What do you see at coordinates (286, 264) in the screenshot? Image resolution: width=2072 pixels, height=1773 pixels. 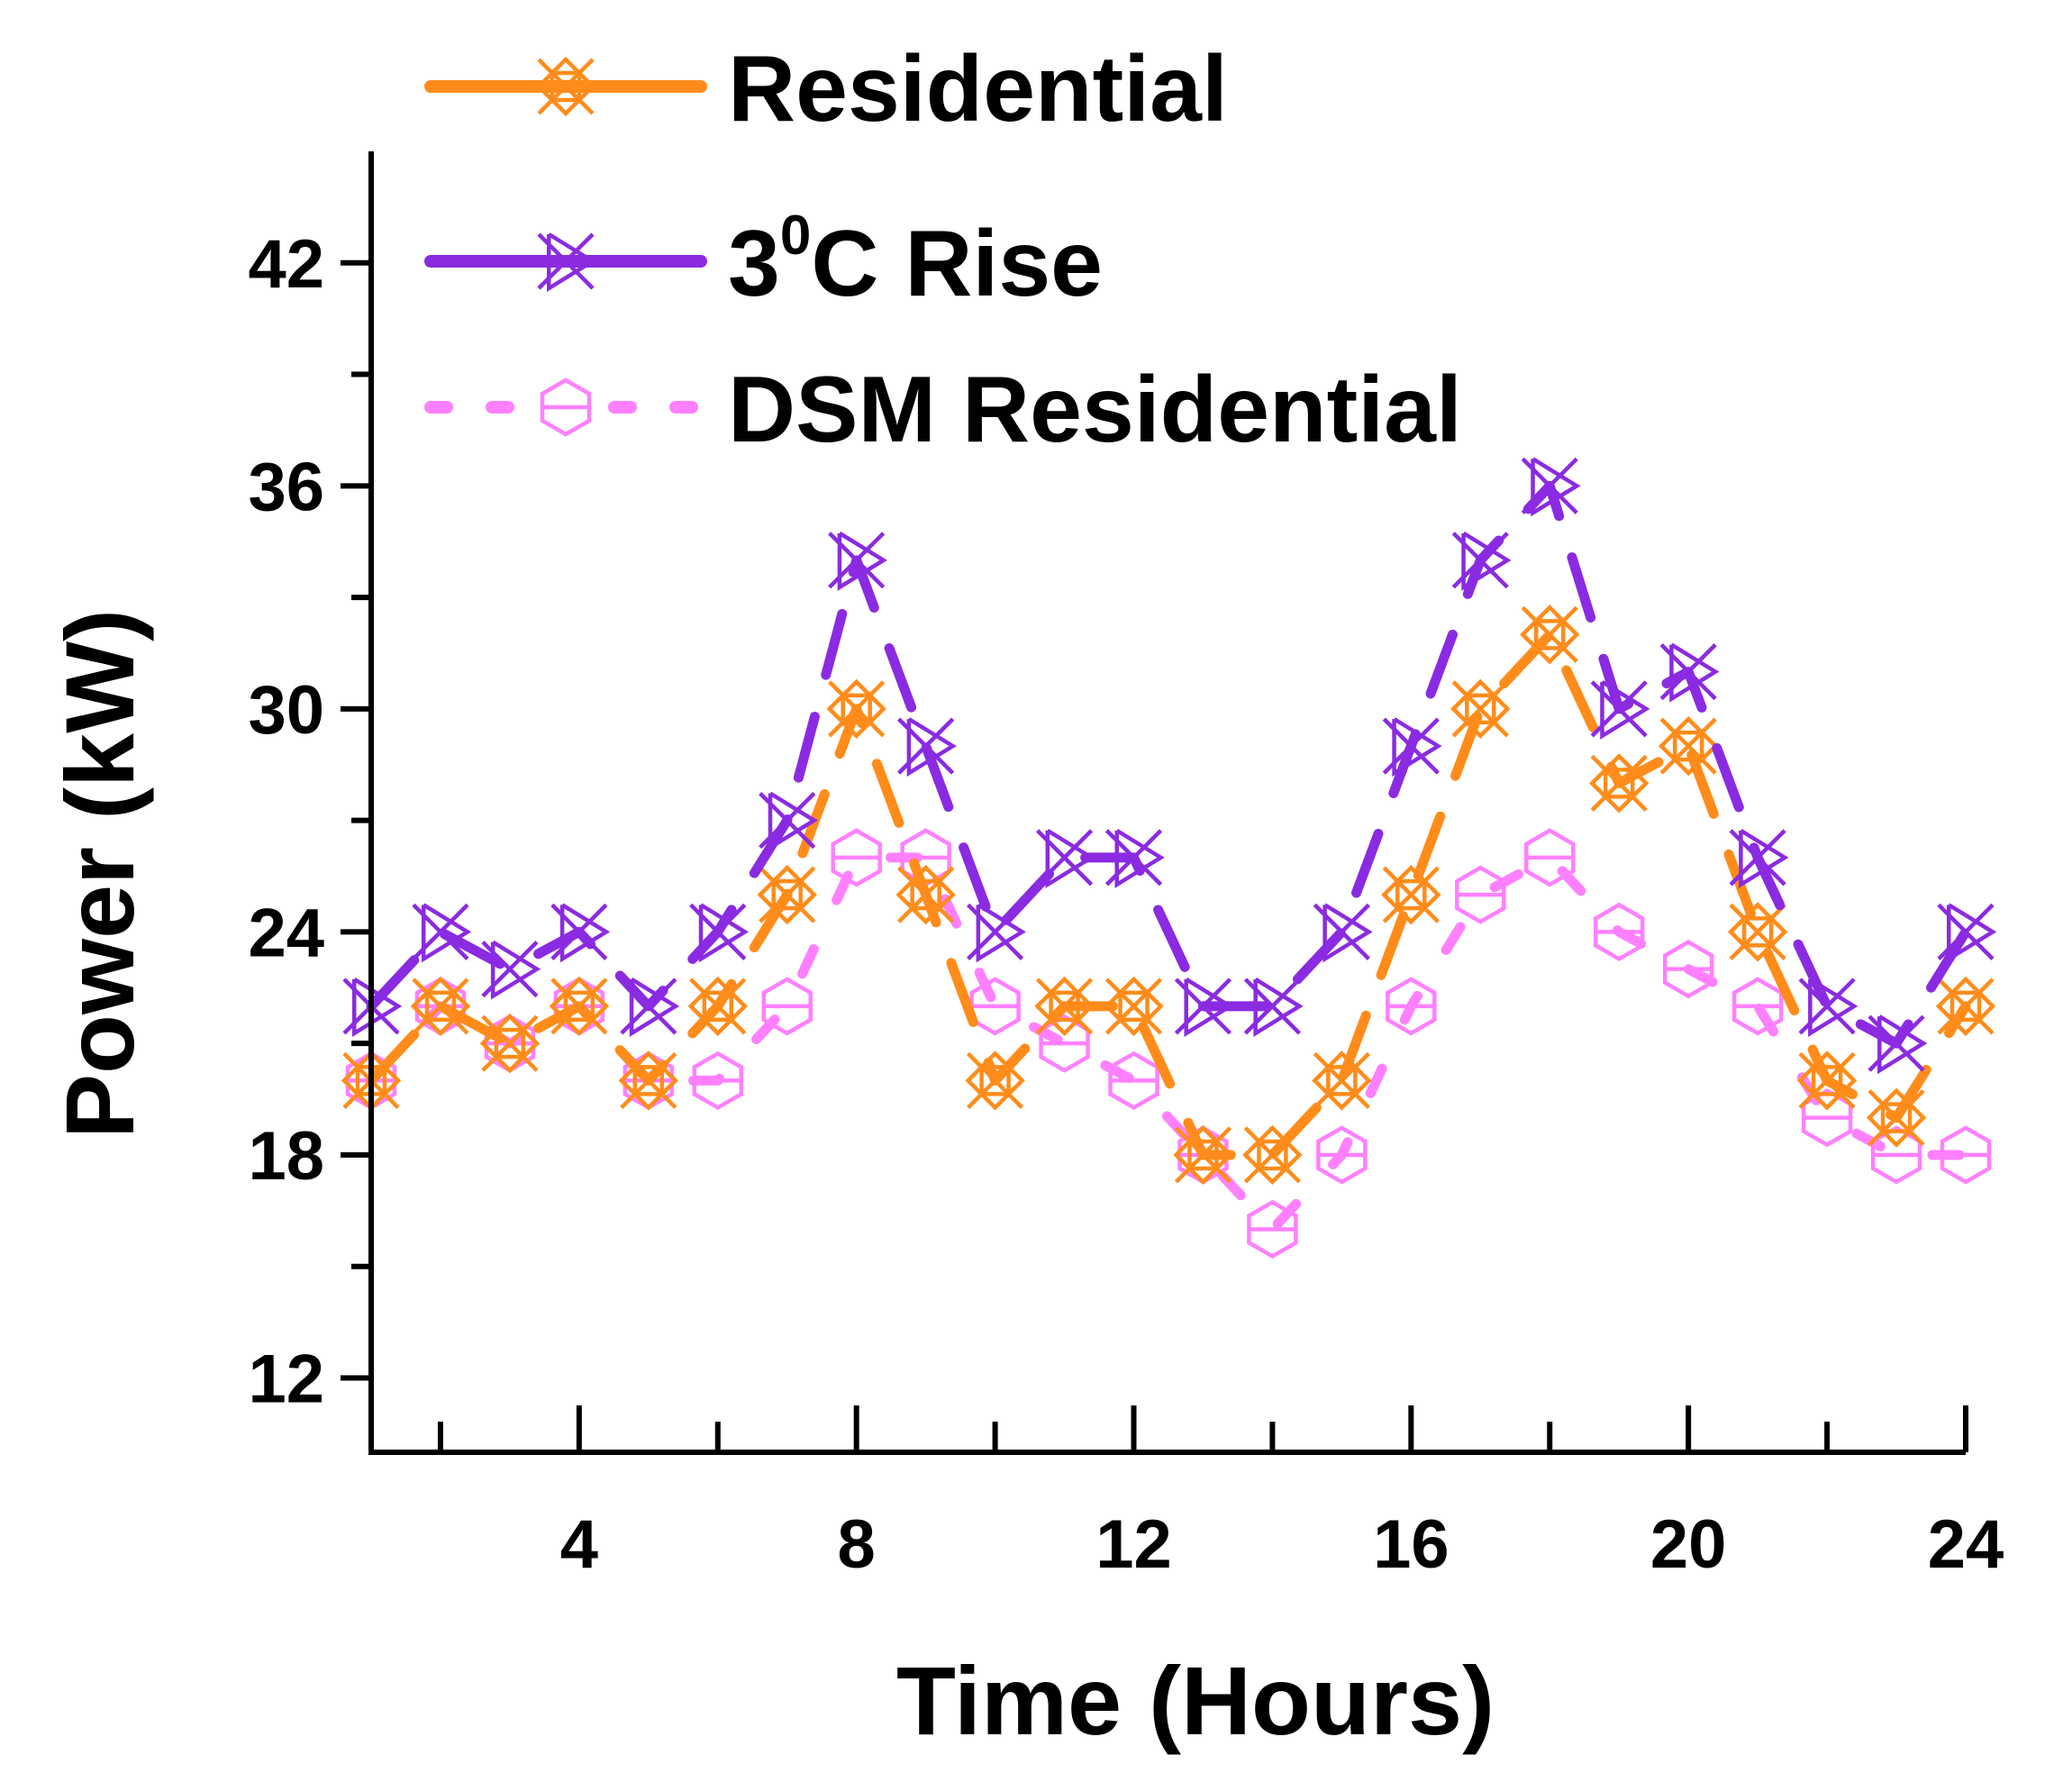 I see `y-tick-label: 42` at bounding box center [286, 264].